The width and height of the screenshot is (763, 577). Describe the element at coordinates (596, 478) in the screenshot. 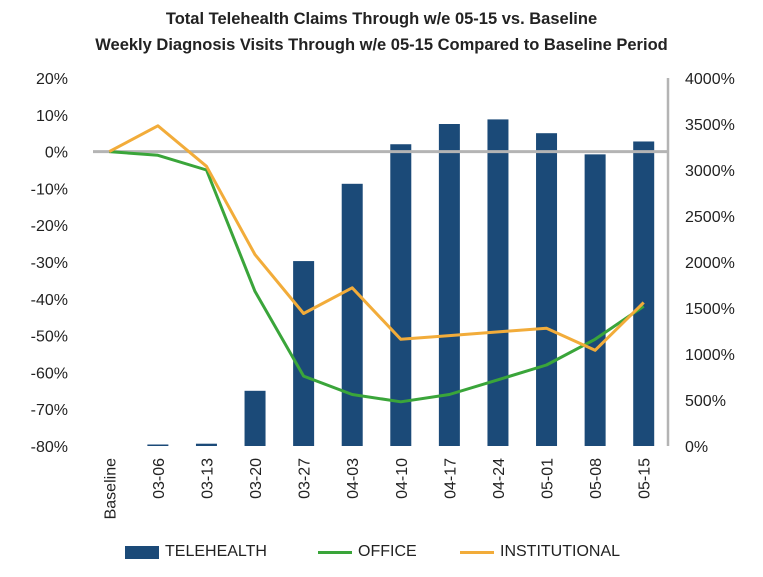

I see `x-axis-tick-label: 05-08` at that location.